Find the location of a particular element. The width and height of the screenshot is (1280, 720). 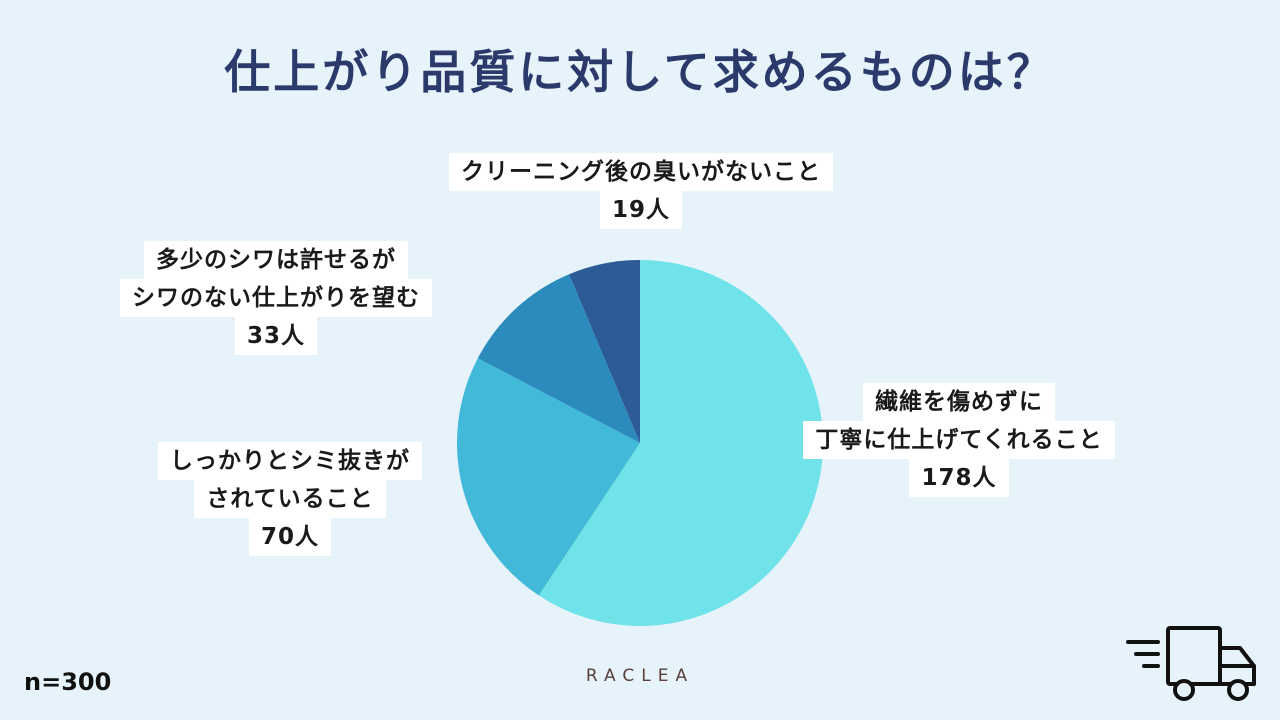

slice-value-label: 33人 is located at coordinates (275, 336).